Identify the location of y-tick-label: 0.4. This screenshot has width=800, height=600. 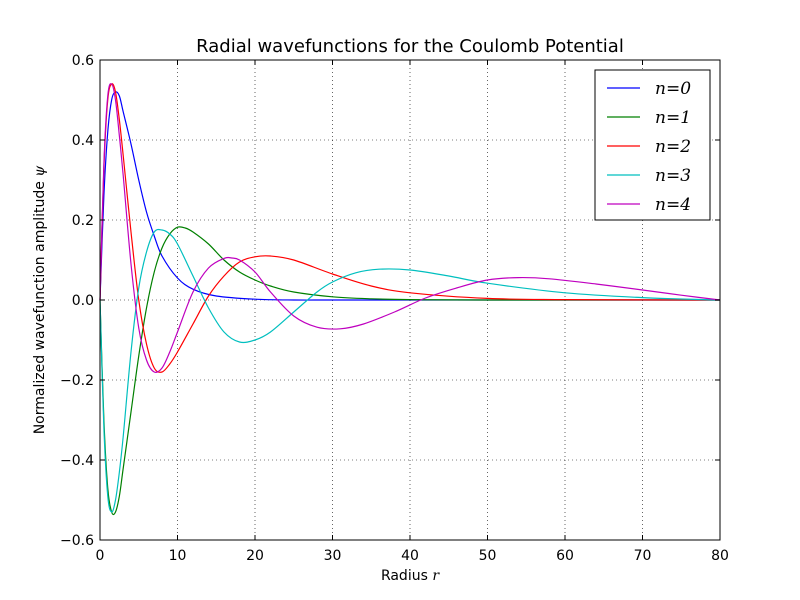
(83, 141).